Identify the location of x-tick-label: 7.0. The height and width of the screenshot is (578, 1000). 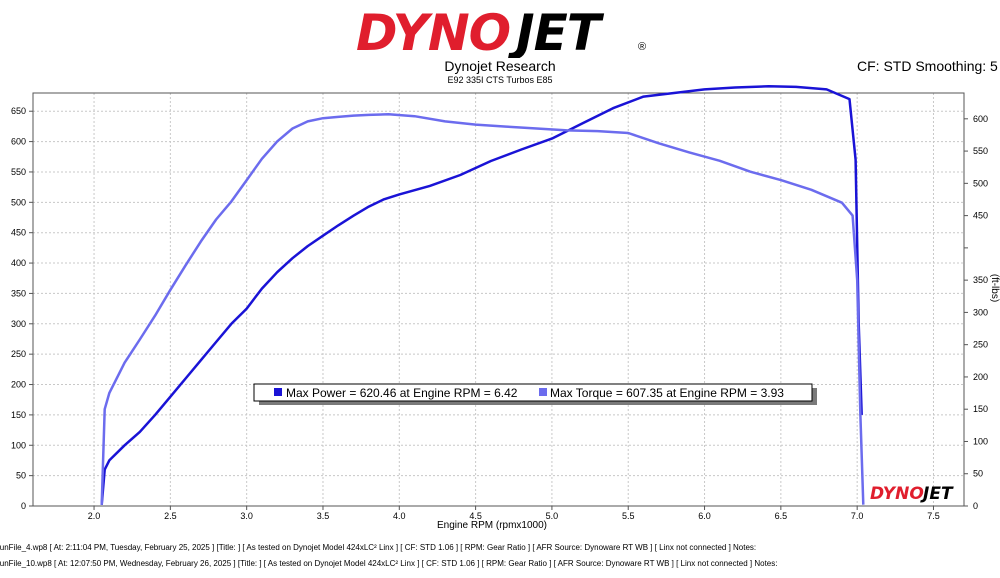
(857, 516).